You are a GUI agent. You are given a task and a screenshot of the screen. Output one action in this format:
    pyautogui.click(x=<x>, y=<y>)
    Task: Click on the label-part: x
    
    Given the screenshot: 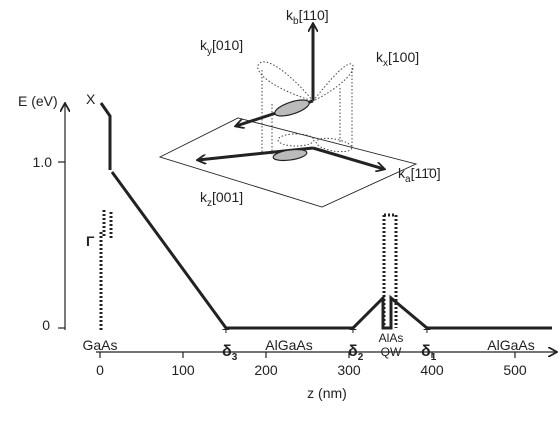 What is the action you would take?
    pyautogui.click(x=385, y=63)
    